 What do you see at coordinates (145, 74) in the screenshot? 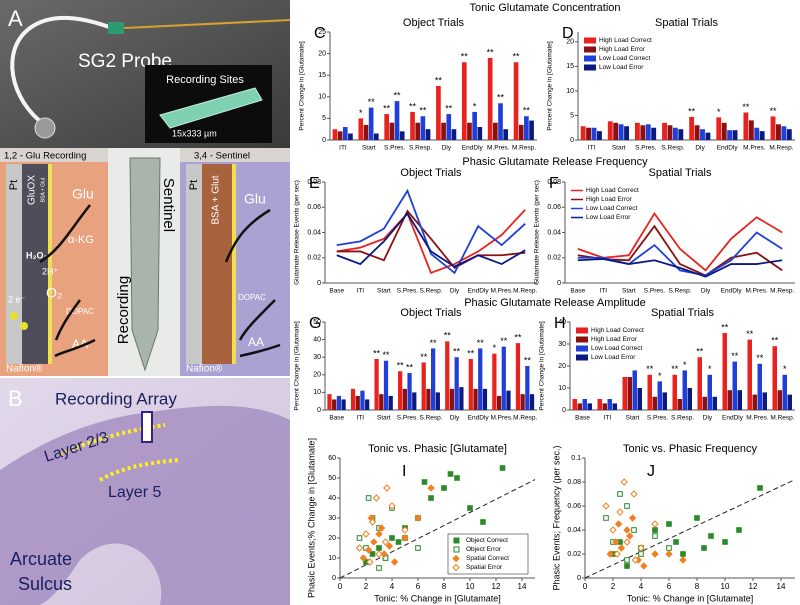
I see `panel-a: A SG2 Probe Recording Sites 15x333 µm` at bounding box center [145, 74].